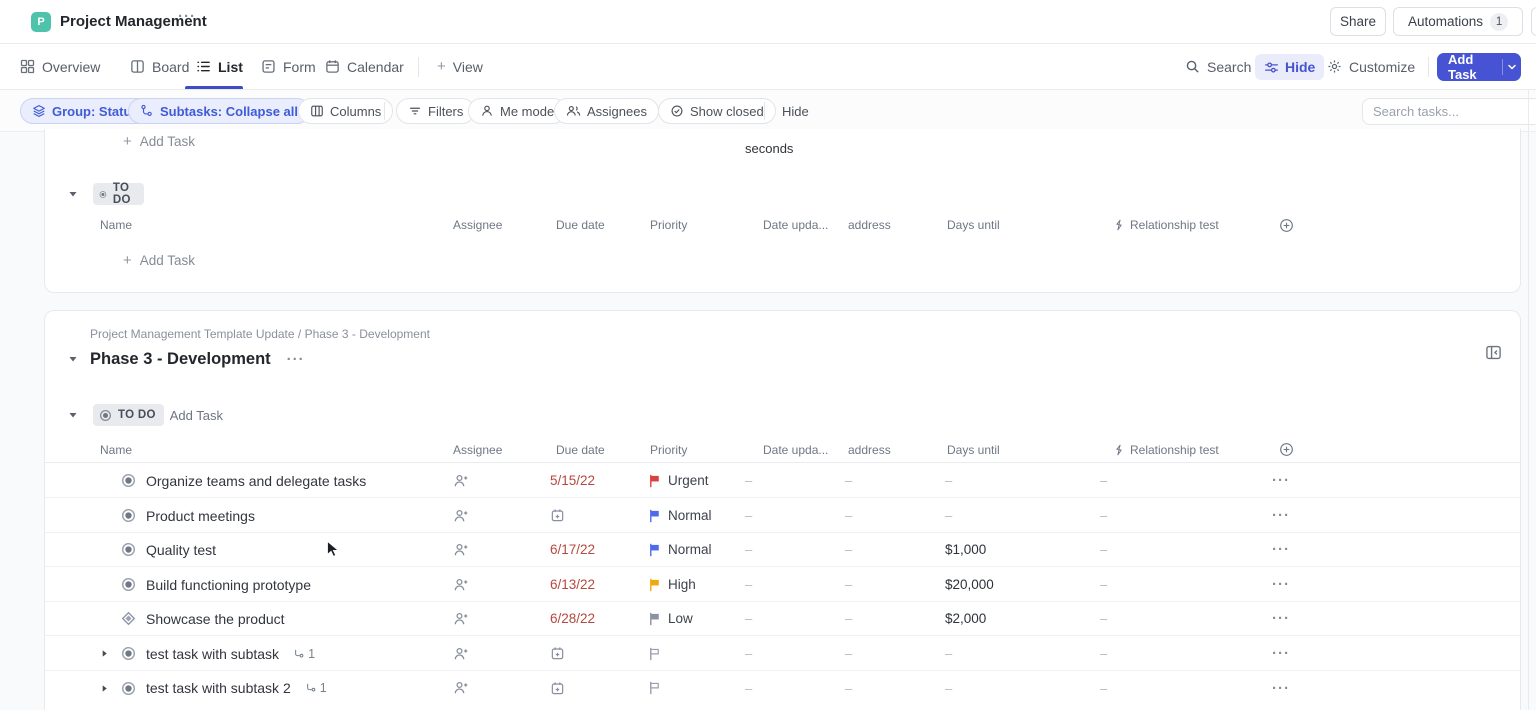  What do you see at coordinates (688, 480) in the screenshot?
I see `priority-label: Urgent` at bounding box center [688, 480].